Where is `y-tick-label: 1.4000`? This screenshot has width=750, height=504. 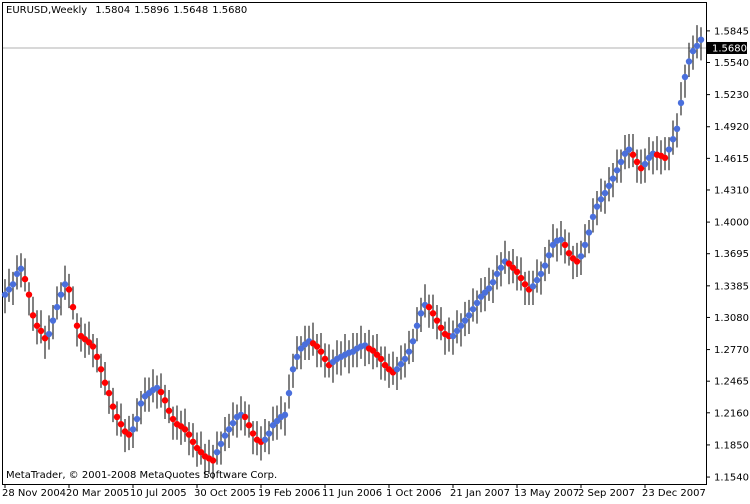 y-tick-label: 1.4000 is located at coordinates (731, 223).